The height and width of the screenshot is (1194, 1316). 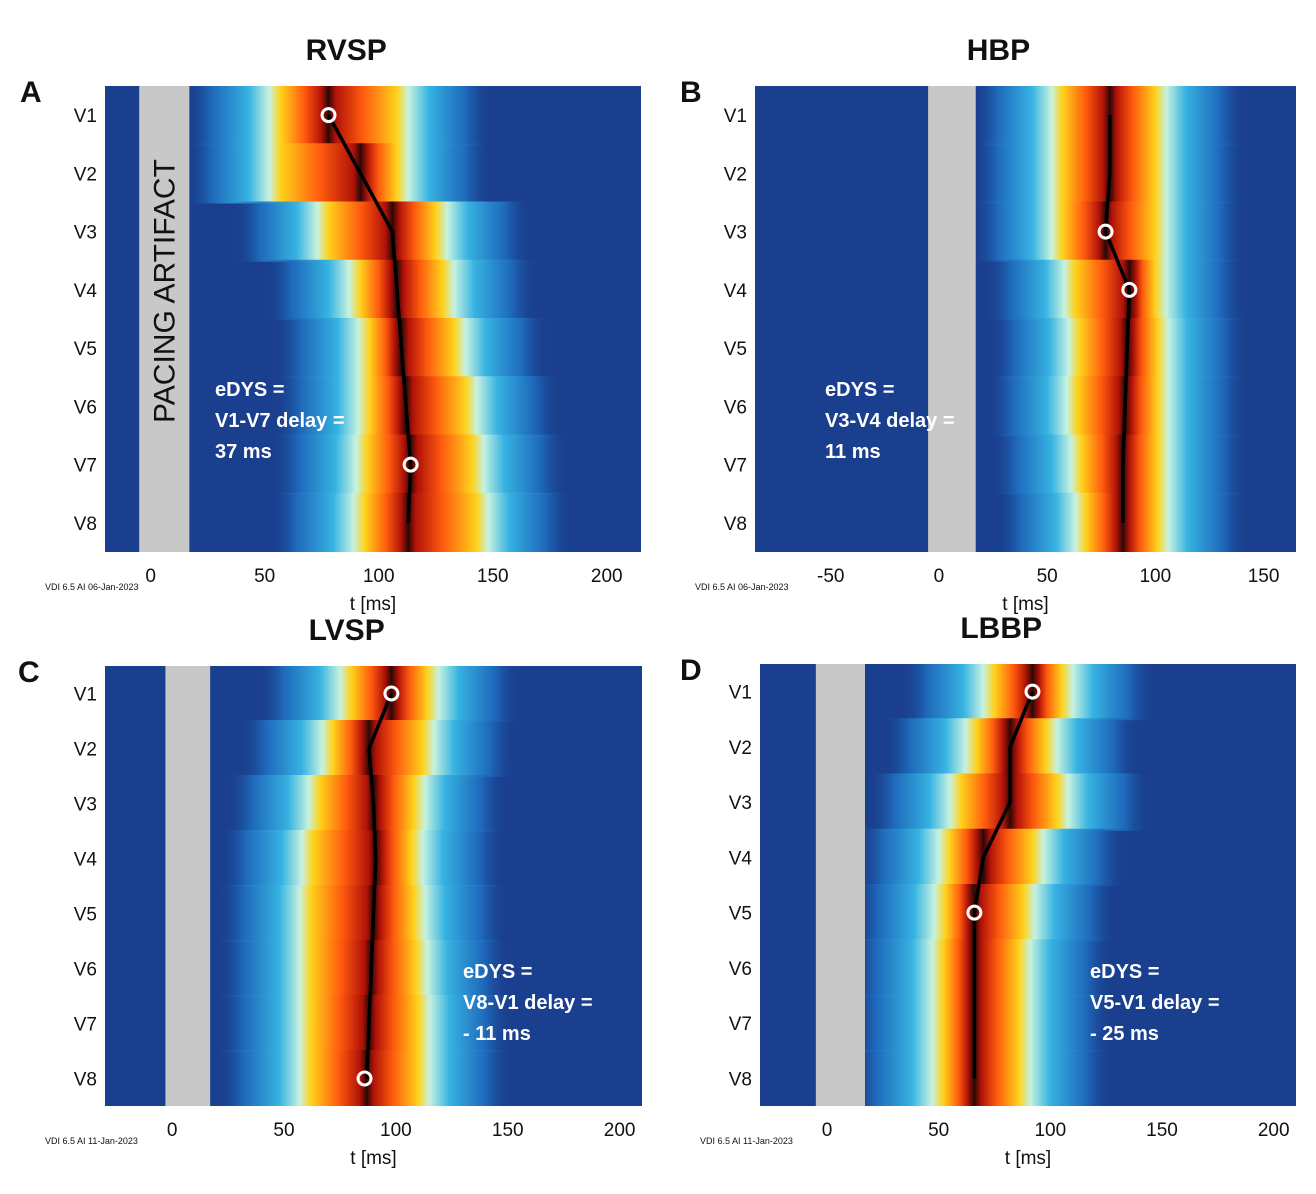 I want to click on marker-V5, so click(x=974, y=912).